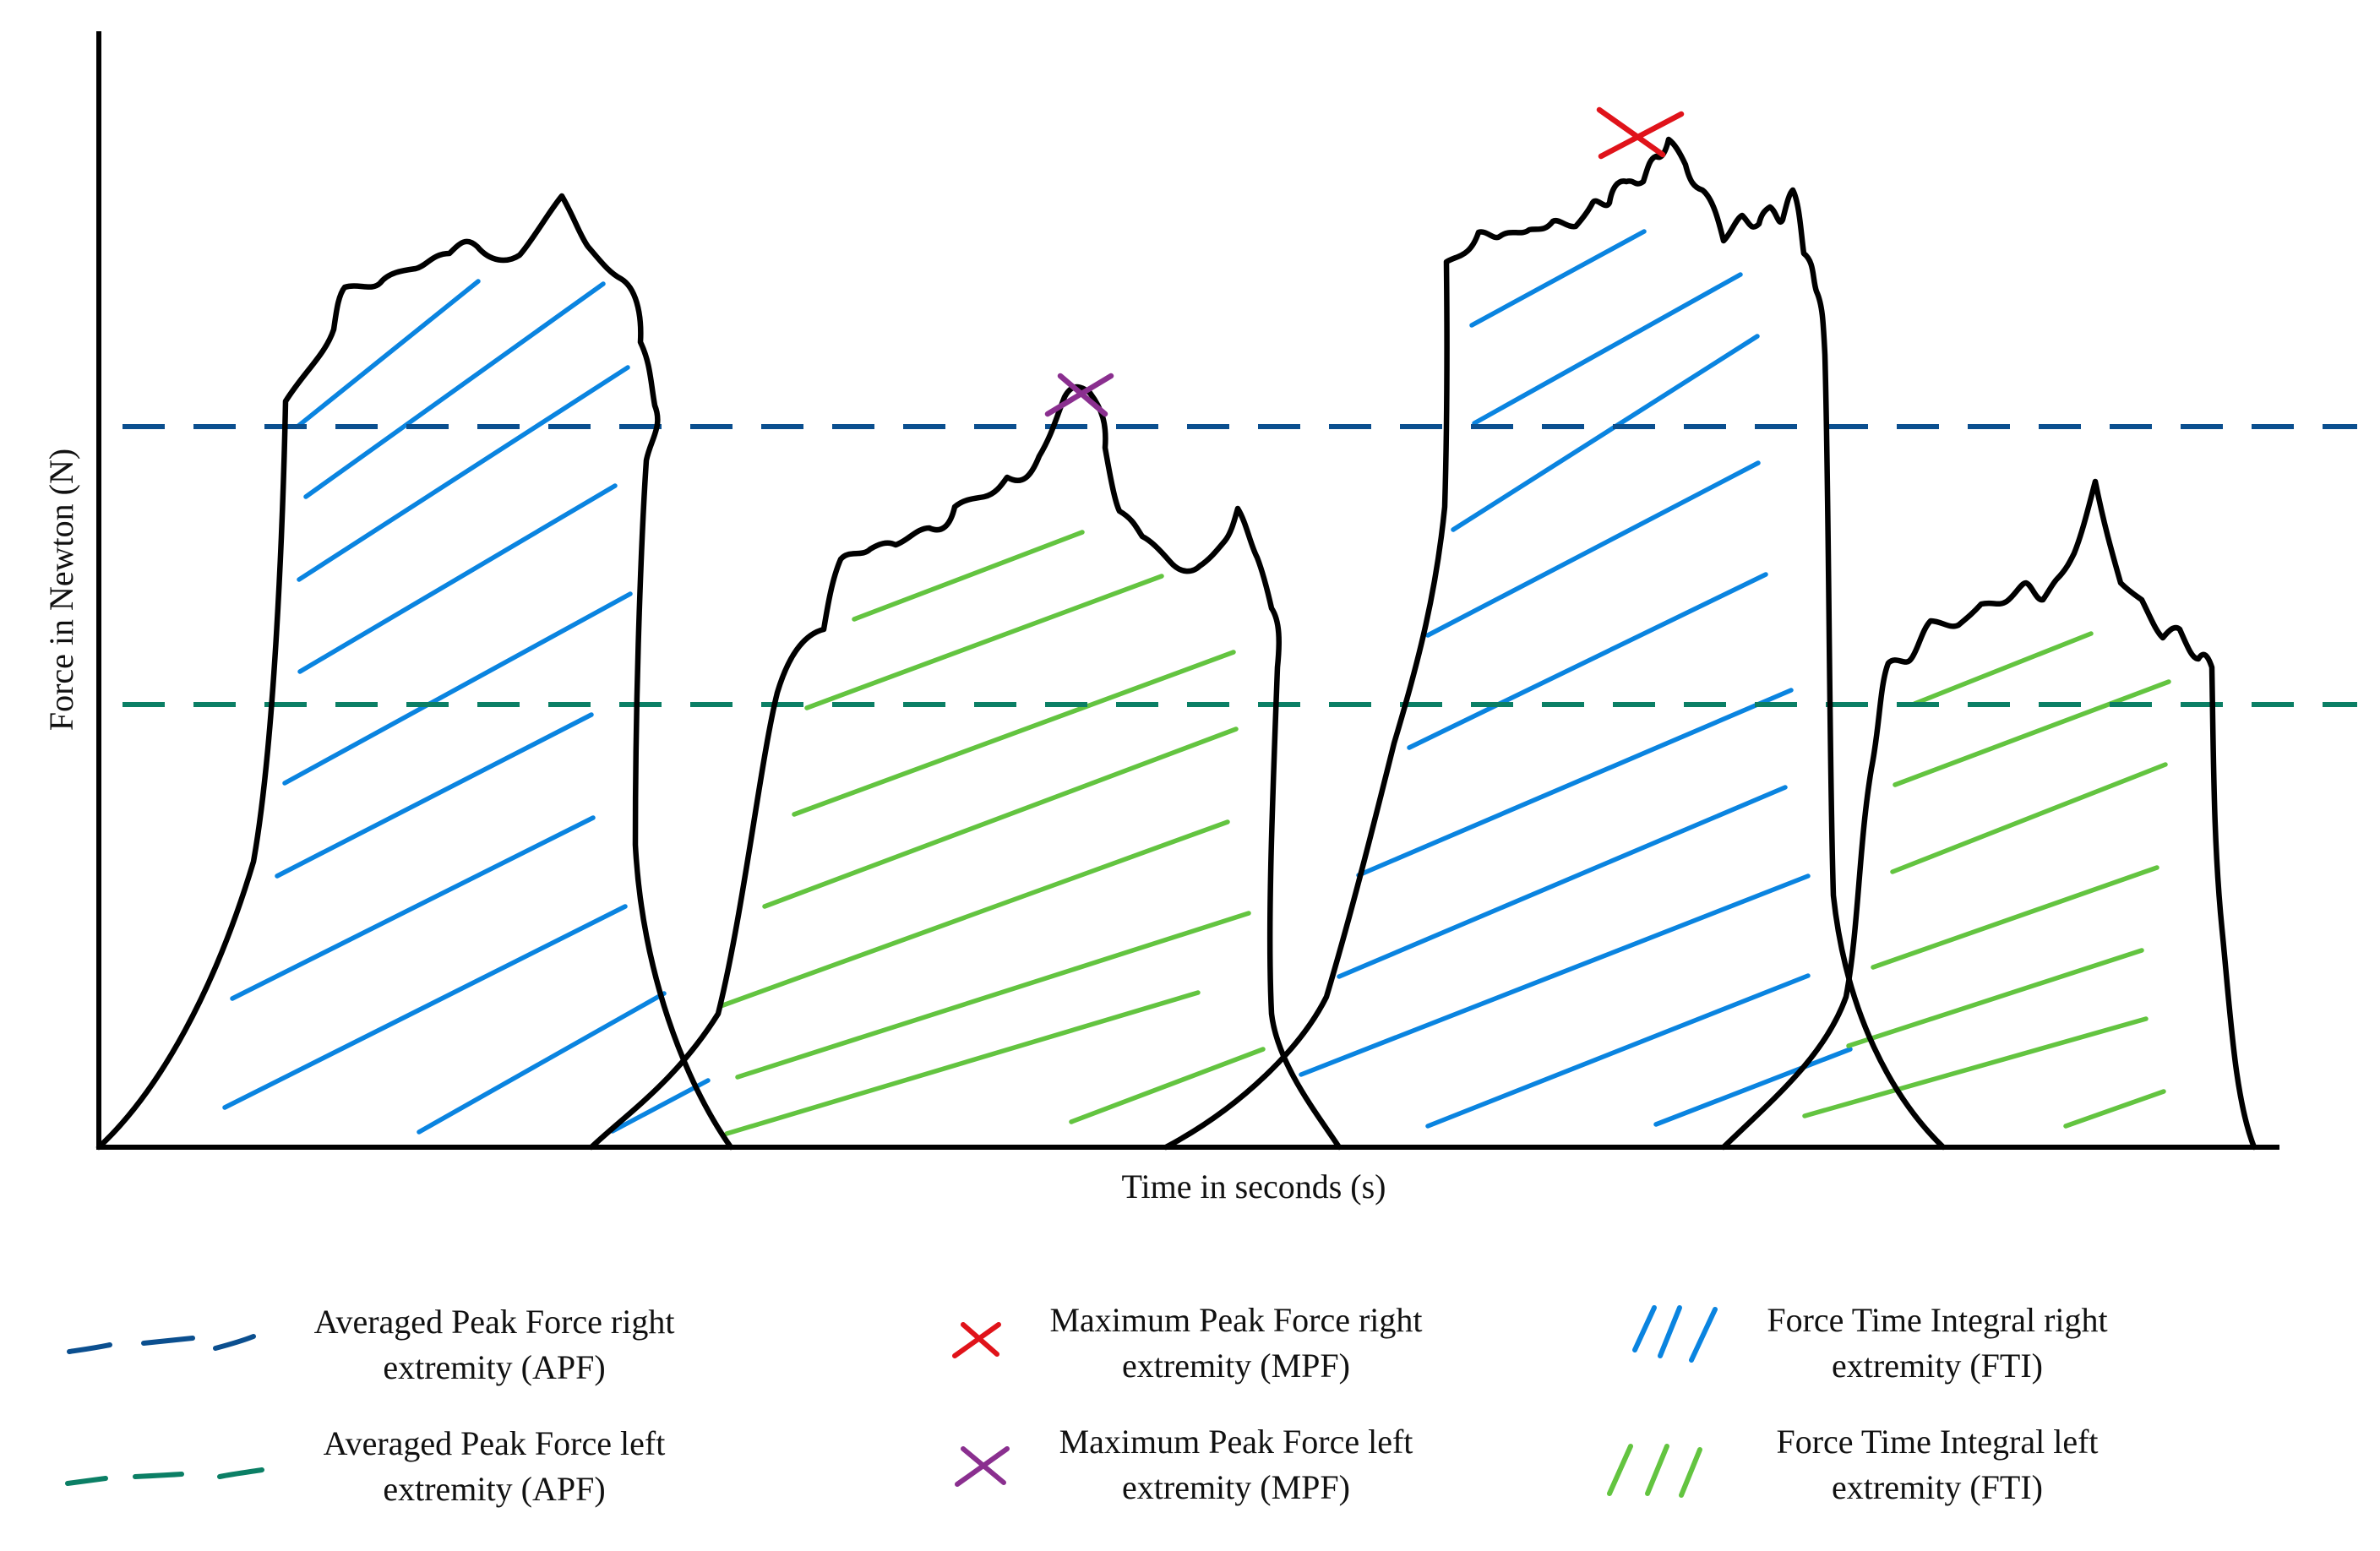 The width and height of the screenshot is (2380, 1551). I want to click on fti-right-swatch, so click(1675, 1334).